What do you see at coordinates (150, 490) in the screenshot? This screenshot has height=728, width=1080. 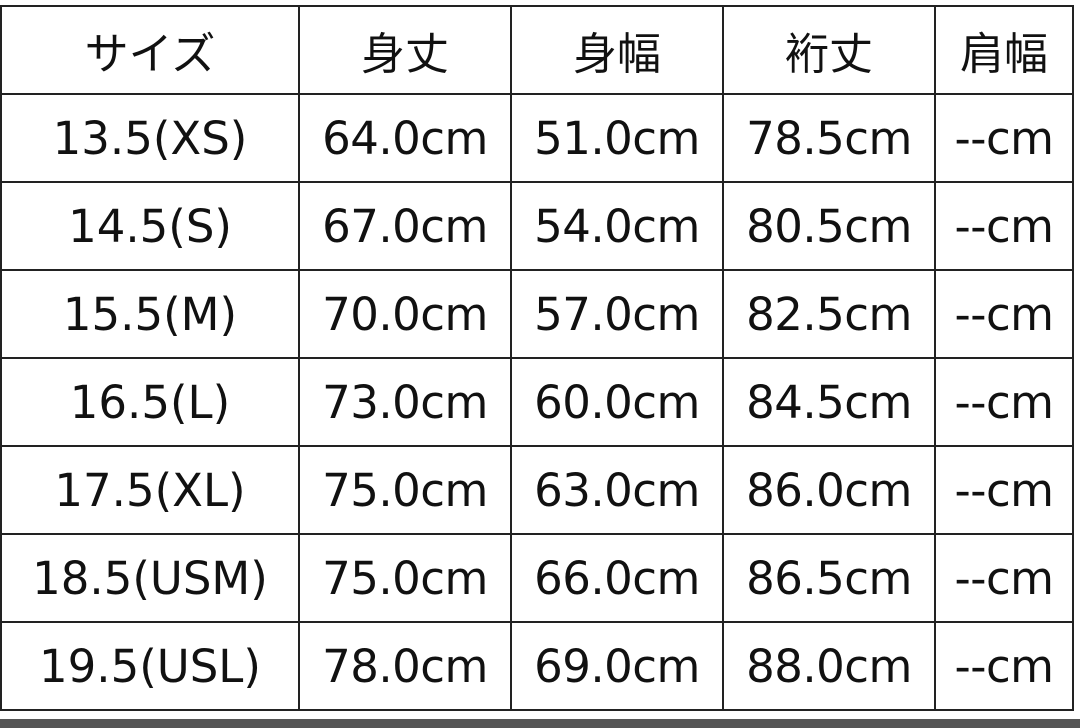 I see `cell-size: 17.5(XL)` at bounding box center [150, 490].